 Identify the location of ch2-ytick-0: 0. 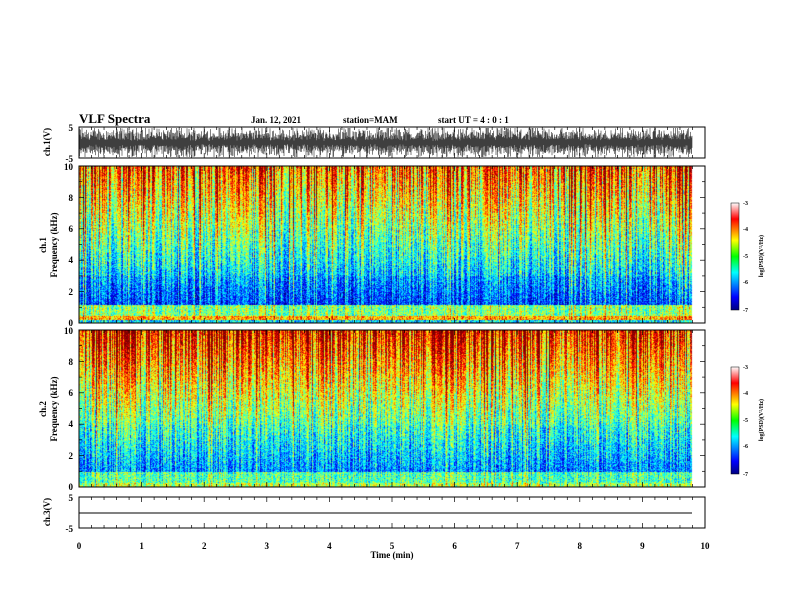
(71, 487).